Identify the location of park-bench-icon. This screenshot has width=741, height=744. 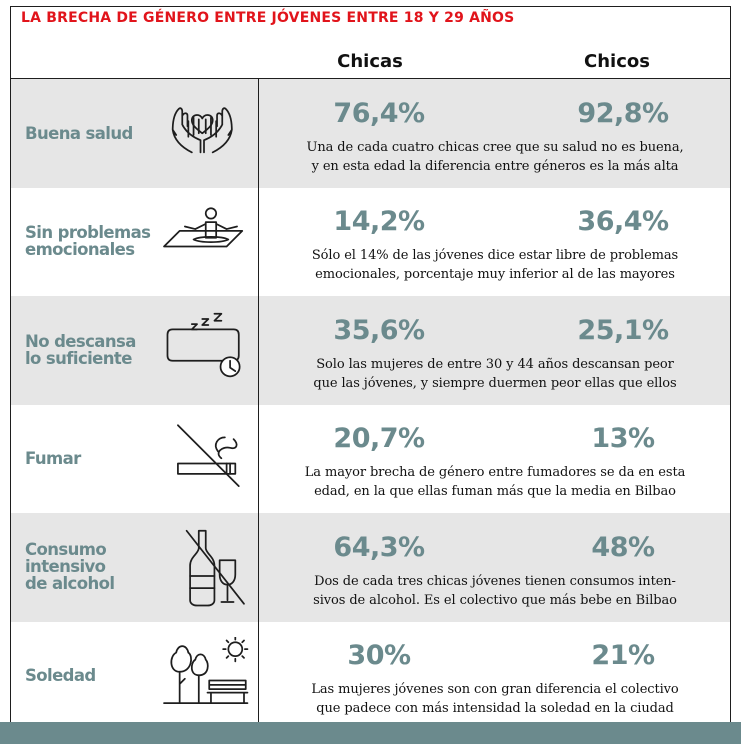
(204, 676).